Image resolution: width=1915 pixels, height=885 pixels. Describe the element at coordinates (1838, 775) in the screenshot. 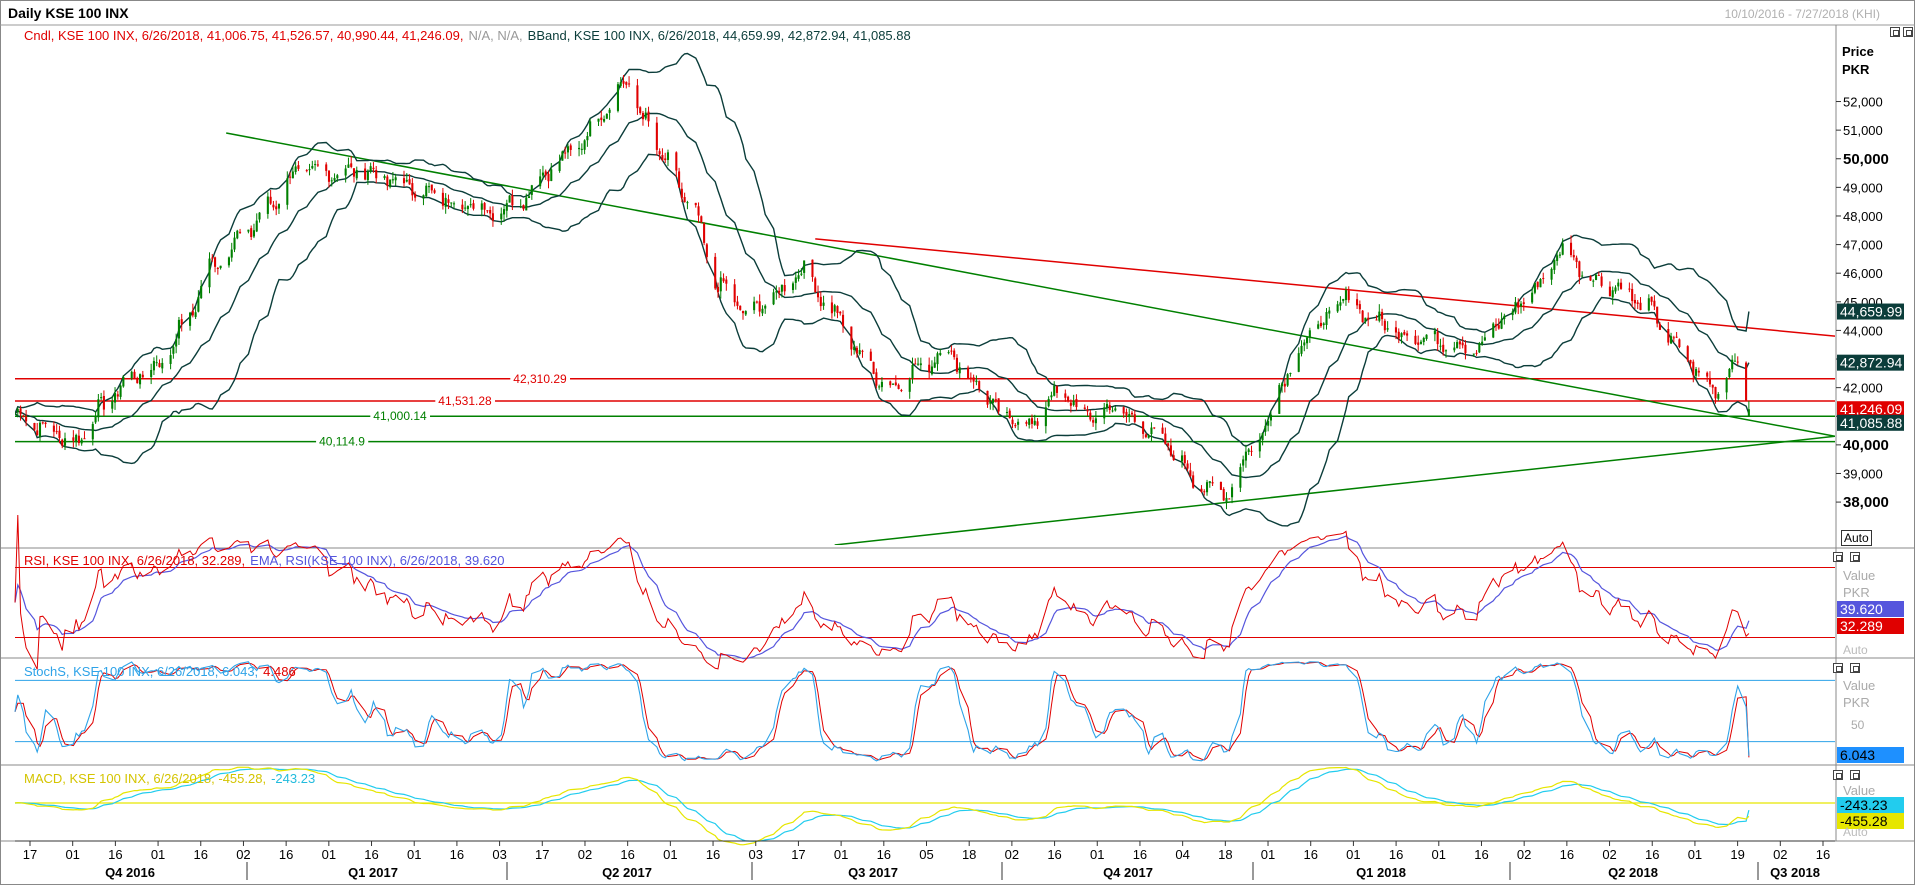

I see `macd-panel-controls-icon` at that location.